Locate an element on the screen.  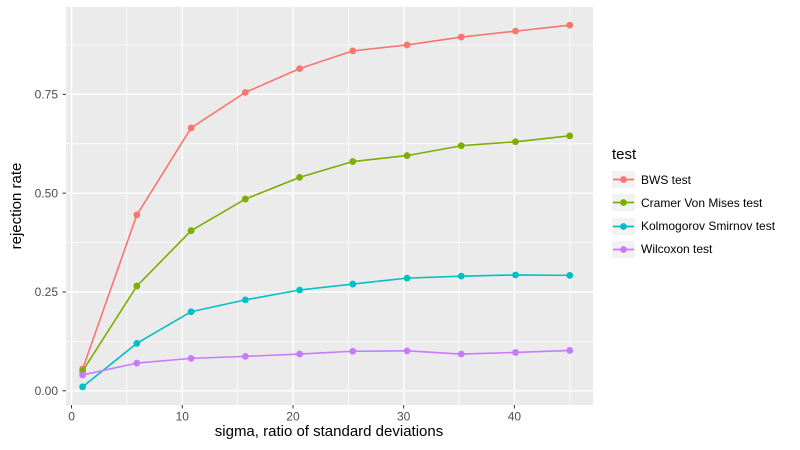
x-tick-label: 20 is located at coordinates (293, 417).